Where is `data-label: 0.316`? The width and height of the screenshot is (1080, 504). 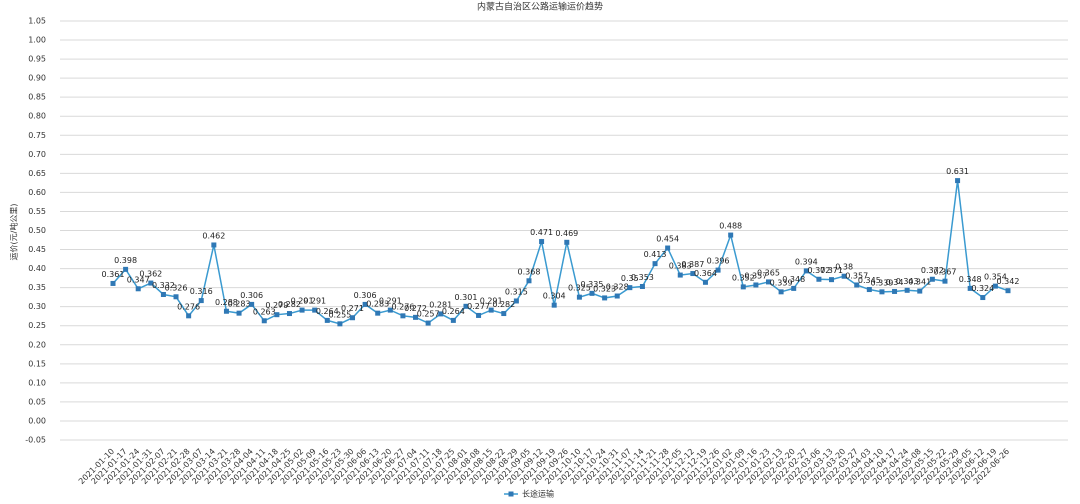
data-label: 0.316 is located at coordinates (201, 291).